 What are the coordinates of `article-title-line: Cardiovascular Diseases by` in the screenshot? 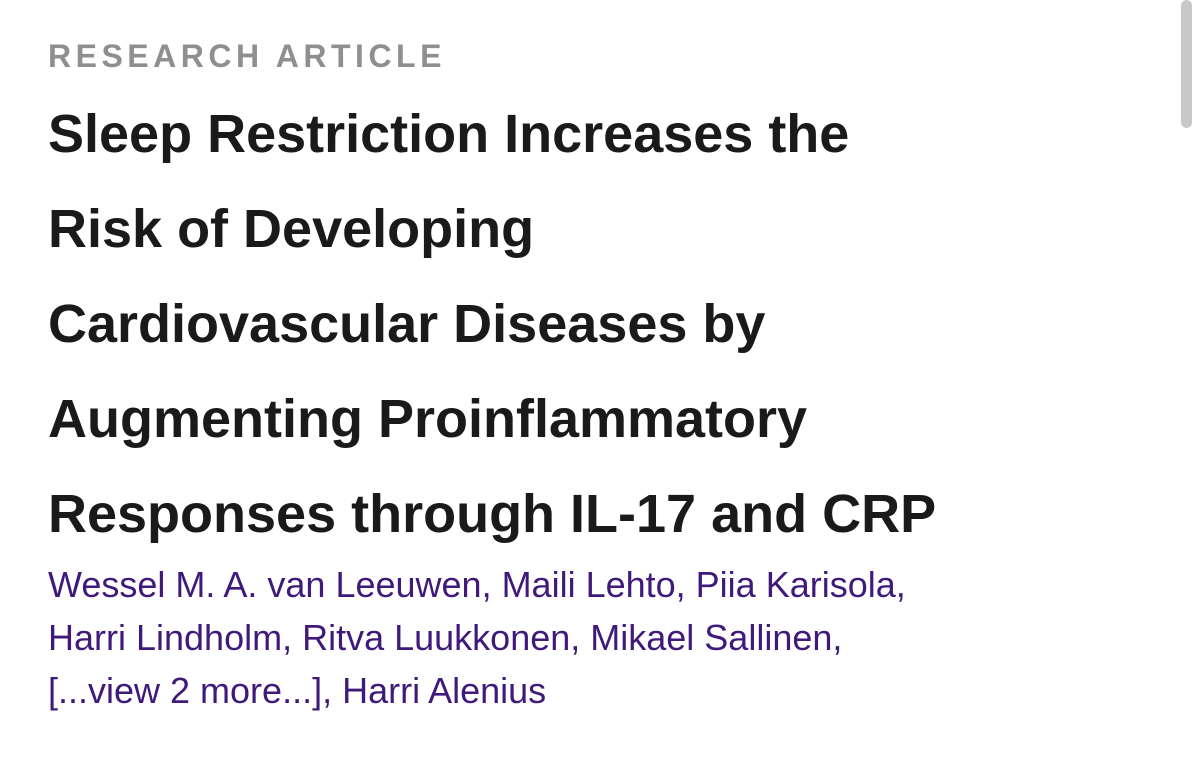 It's located at (407, 324).